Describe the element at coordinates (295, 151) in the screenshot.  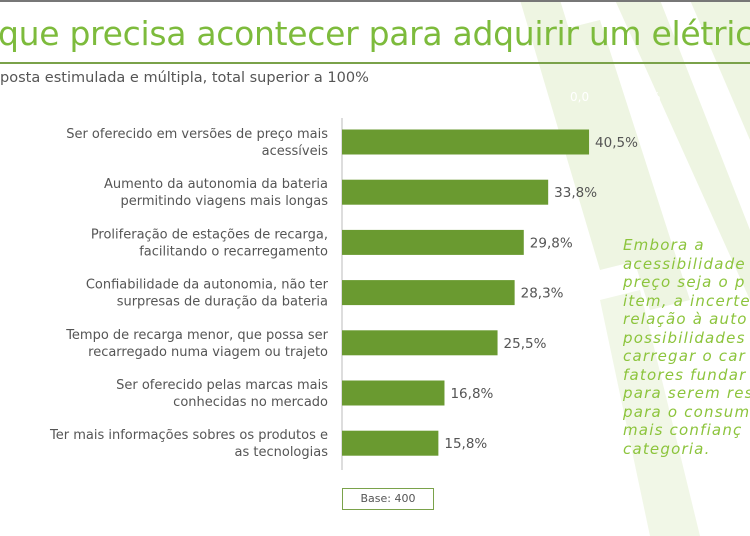
I see `category-label: acessíveis` at that location.